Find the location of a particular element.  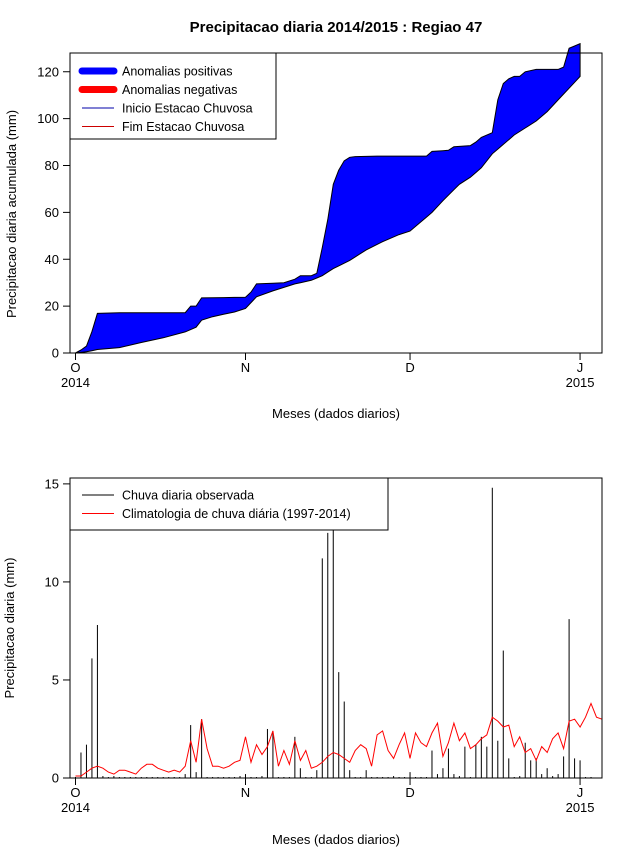

climatology-line is located at coordinates (339, 739).